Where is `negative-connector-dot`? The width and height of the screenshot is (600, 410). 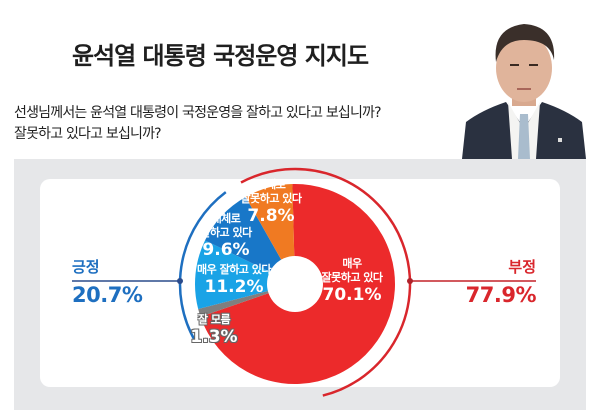
negative-connector-dot is located at coordinates (410, 281).